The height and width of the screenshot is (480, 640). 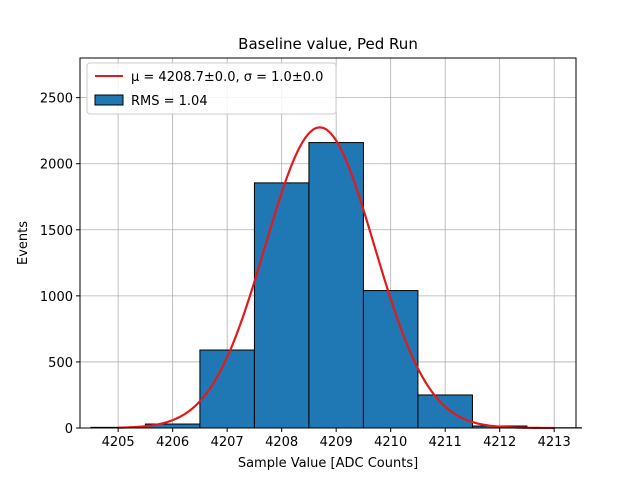 What do you see at coordinates (336, 442) in the screenshot?
I see `x-tick-label: 4209` at bounding box center [336, 442].